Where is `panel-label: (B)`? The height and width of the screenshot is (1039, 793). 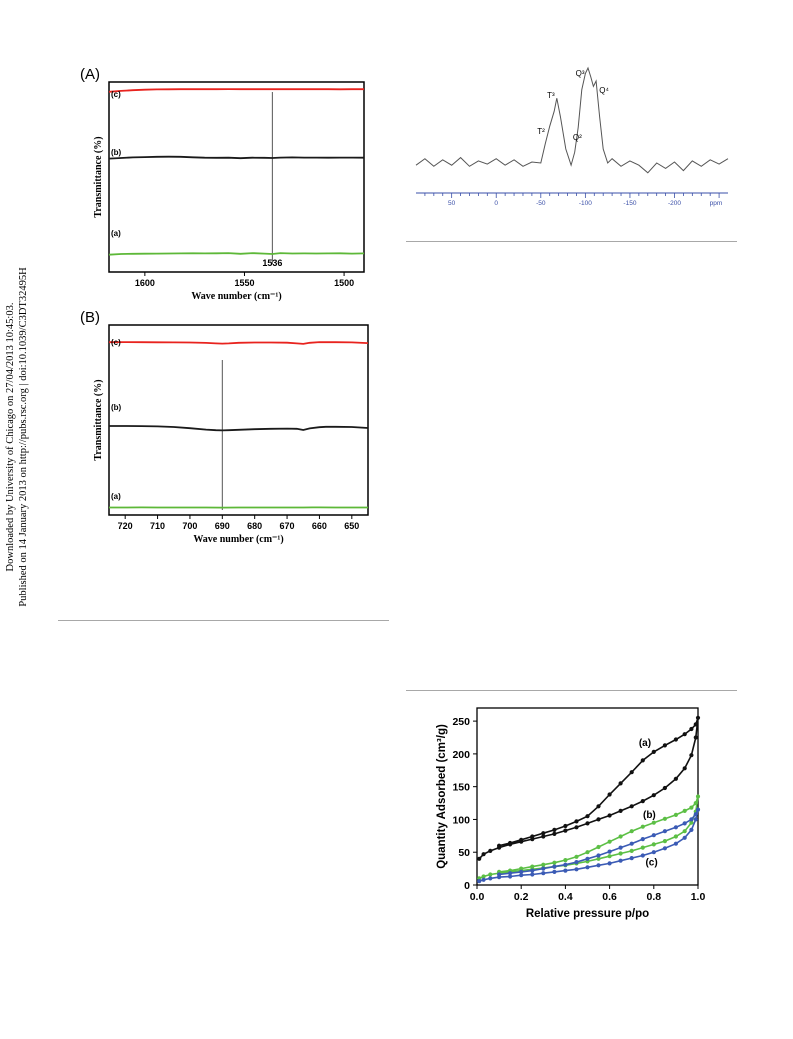 panel-label: (B) is located at coordinates (90, 317).